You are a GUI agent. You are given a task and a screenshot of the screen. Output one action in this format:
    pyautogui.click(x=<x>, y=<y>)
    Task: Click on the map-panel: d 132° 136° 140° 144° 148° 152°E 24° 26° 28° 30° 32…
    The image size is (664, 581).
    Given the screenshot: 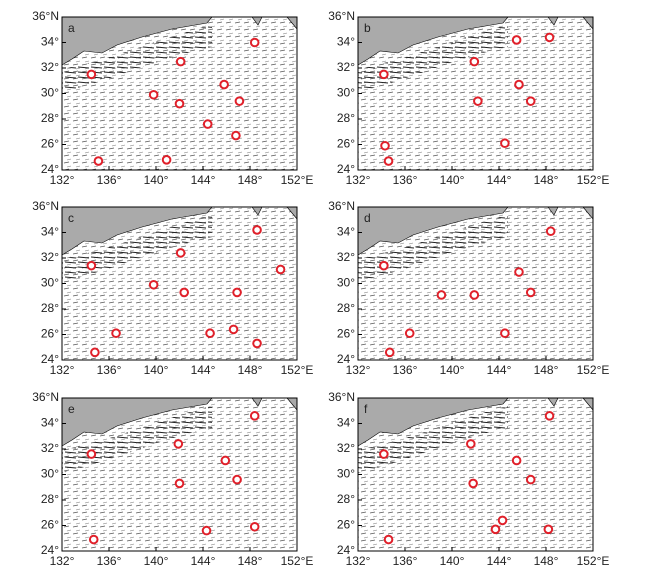 What is the action you would take?
    pyautogui.click(x=468, y=288)
    